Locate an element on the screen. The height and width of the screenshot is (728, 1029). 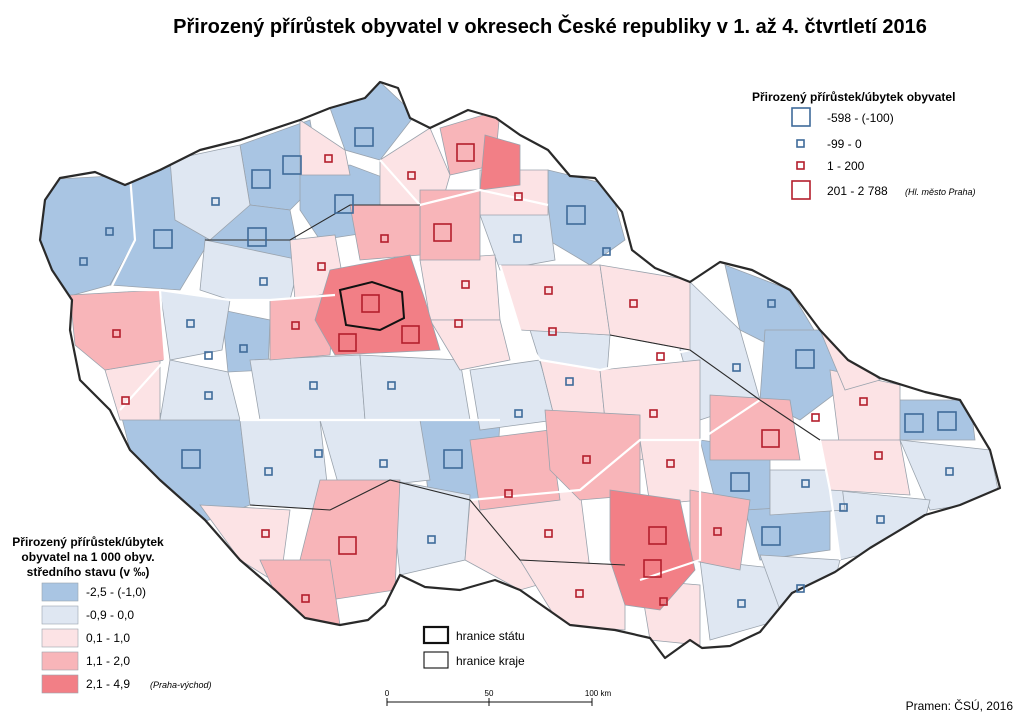
legend-symbol-label-2: -99 - 0 is located at coordinates (844, 144).